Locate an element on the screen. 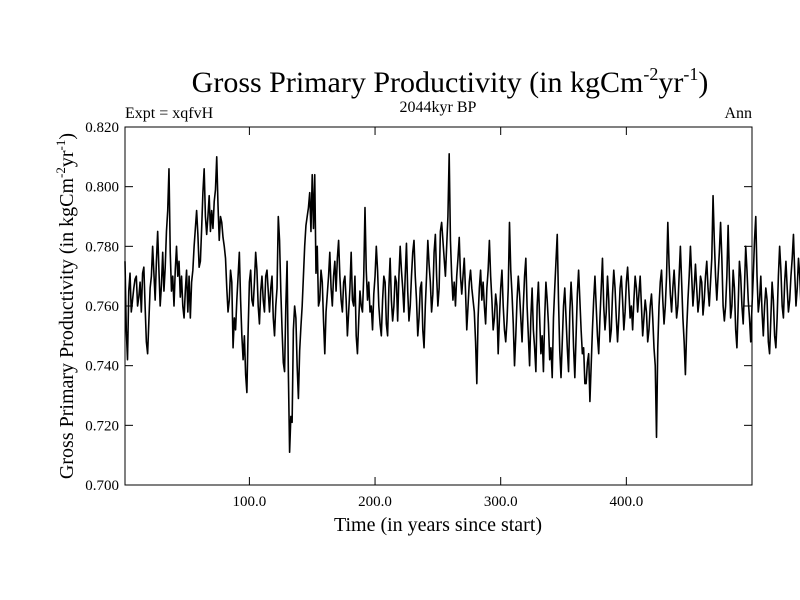  x-tick-label: 400.0 is located at coordinates (626, 502).